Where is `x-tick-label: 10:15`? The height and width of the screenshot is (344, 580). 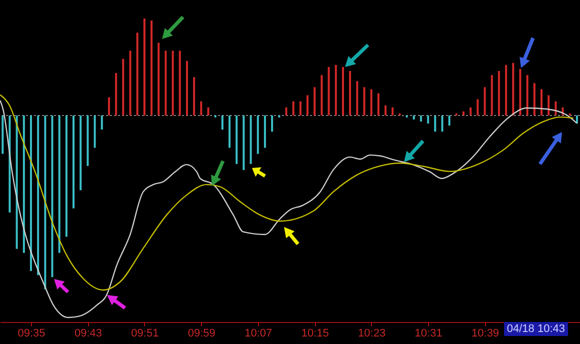 x-tick-label: 10:15 is located at coordinates (315, 334).